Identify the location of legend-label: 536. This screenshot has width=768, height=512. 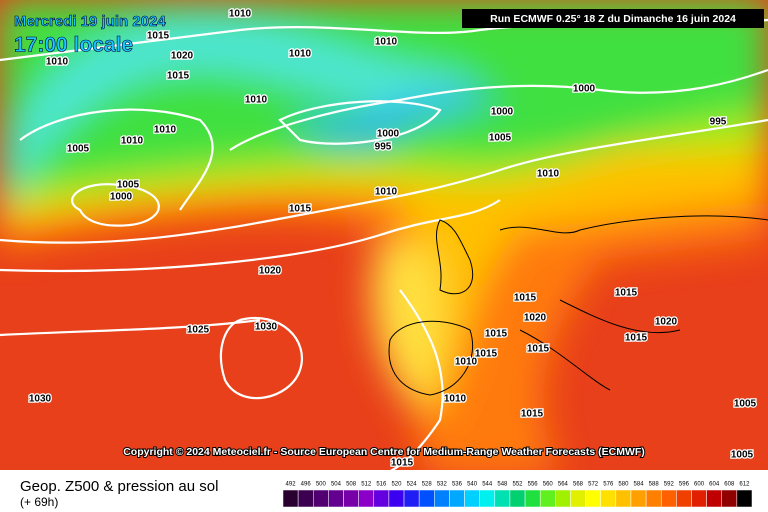
(457, 485).